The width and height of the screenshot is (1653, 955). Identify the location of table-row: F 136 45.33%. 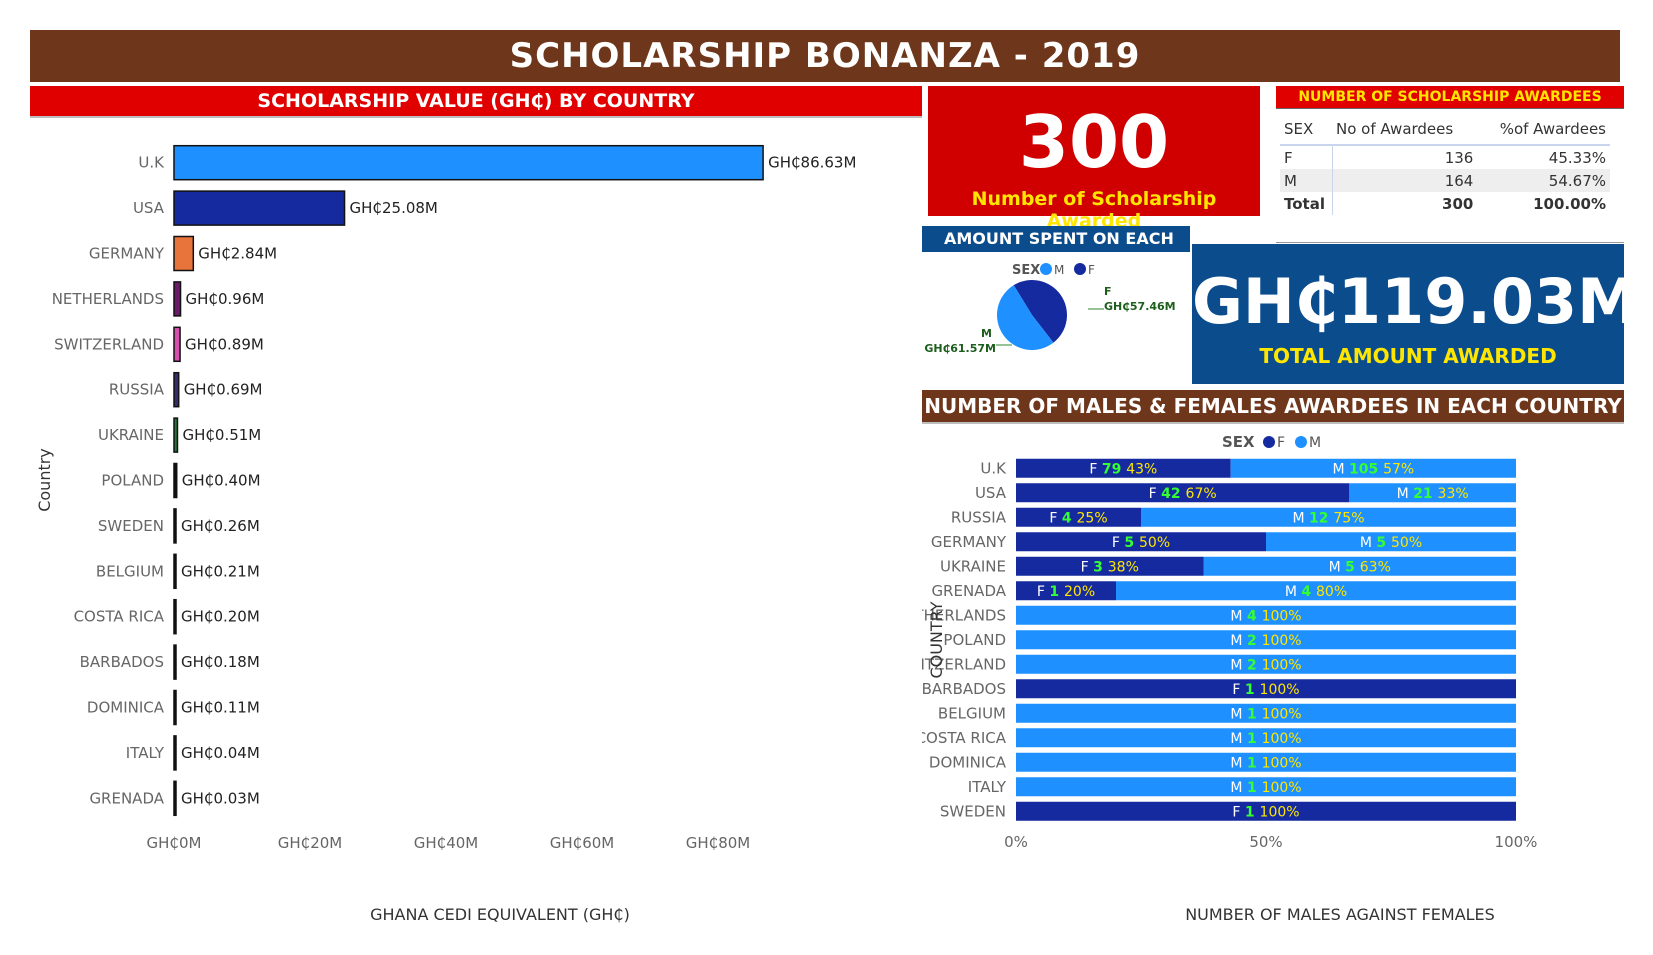
(1445, 157).